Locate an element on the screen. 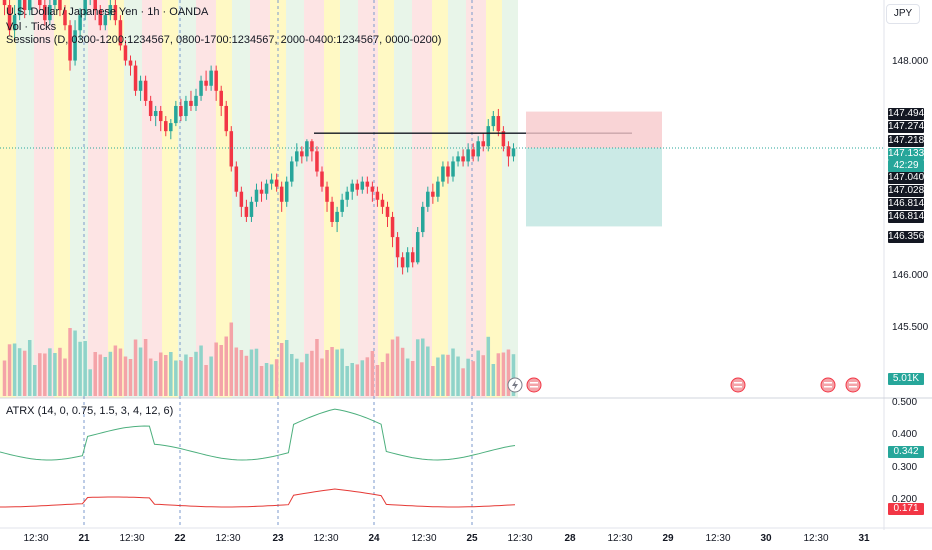 This screenshot has width=932, height=550. lightning-glyph is located at coordinates (515, 385).